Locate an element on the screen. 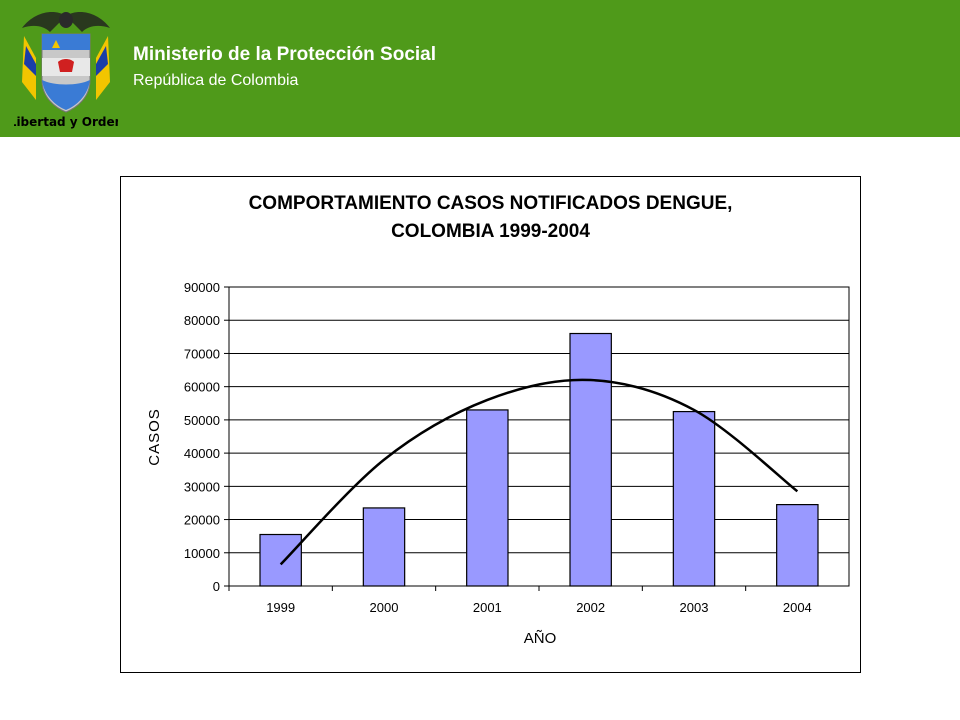 The height and width of the screenshot is (720, 960). x-tick-label: 2003 is located at coordinates (694, 607).